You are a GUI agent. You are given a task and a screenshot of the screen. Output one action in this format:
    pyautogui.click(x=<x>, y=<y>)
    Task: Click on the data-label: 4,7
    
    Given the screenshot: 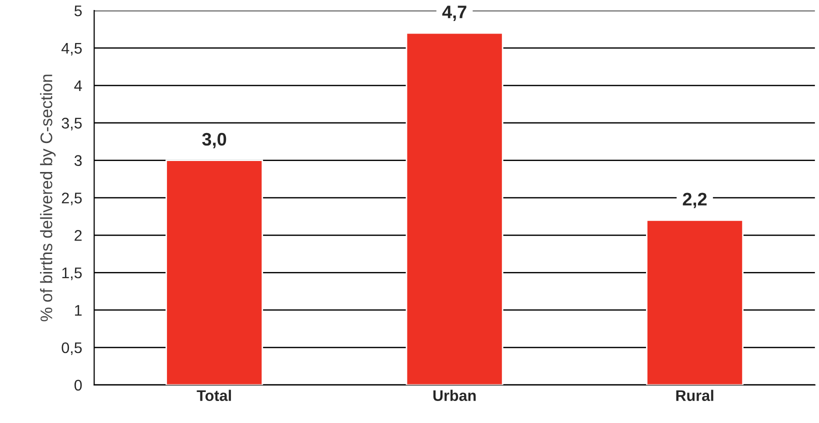 What is the action you would take?
    pyautogui.click(x=454, y=13)
    